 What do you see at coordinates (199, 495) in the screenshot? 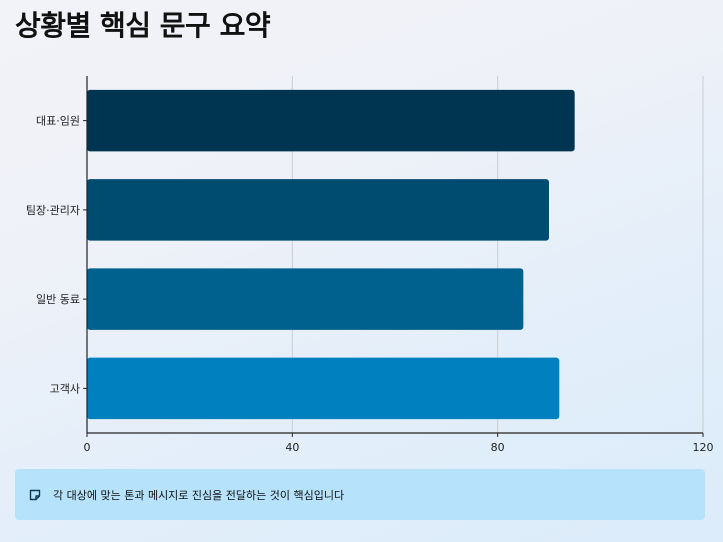
I see `summary-note-text: 각 대상에 맞는 톤과 메시지로 진심을 전달하는 것이 핵심입니다` at bounding box center [199, 495].